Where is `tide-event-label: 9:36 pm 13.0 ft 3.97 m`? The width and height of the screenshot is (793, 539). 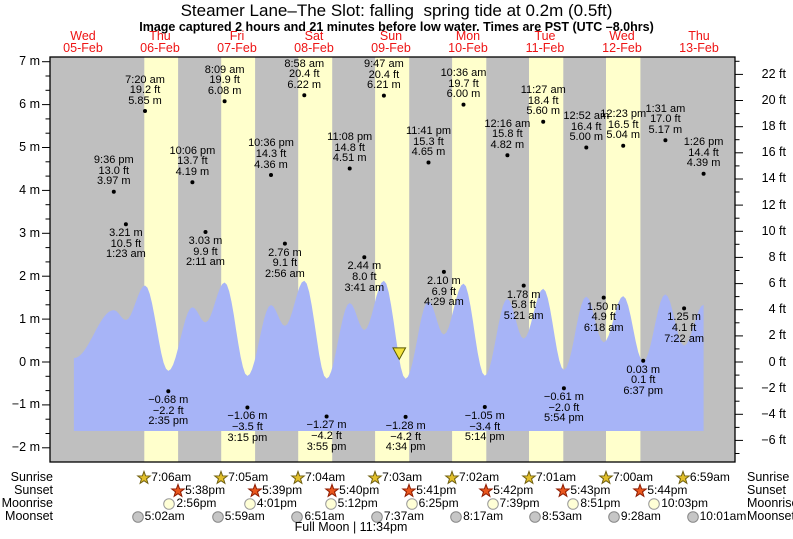
tide-event-label: 9:36 pm 13.0 ft 3.97 m is located at coordinates (113, 171).